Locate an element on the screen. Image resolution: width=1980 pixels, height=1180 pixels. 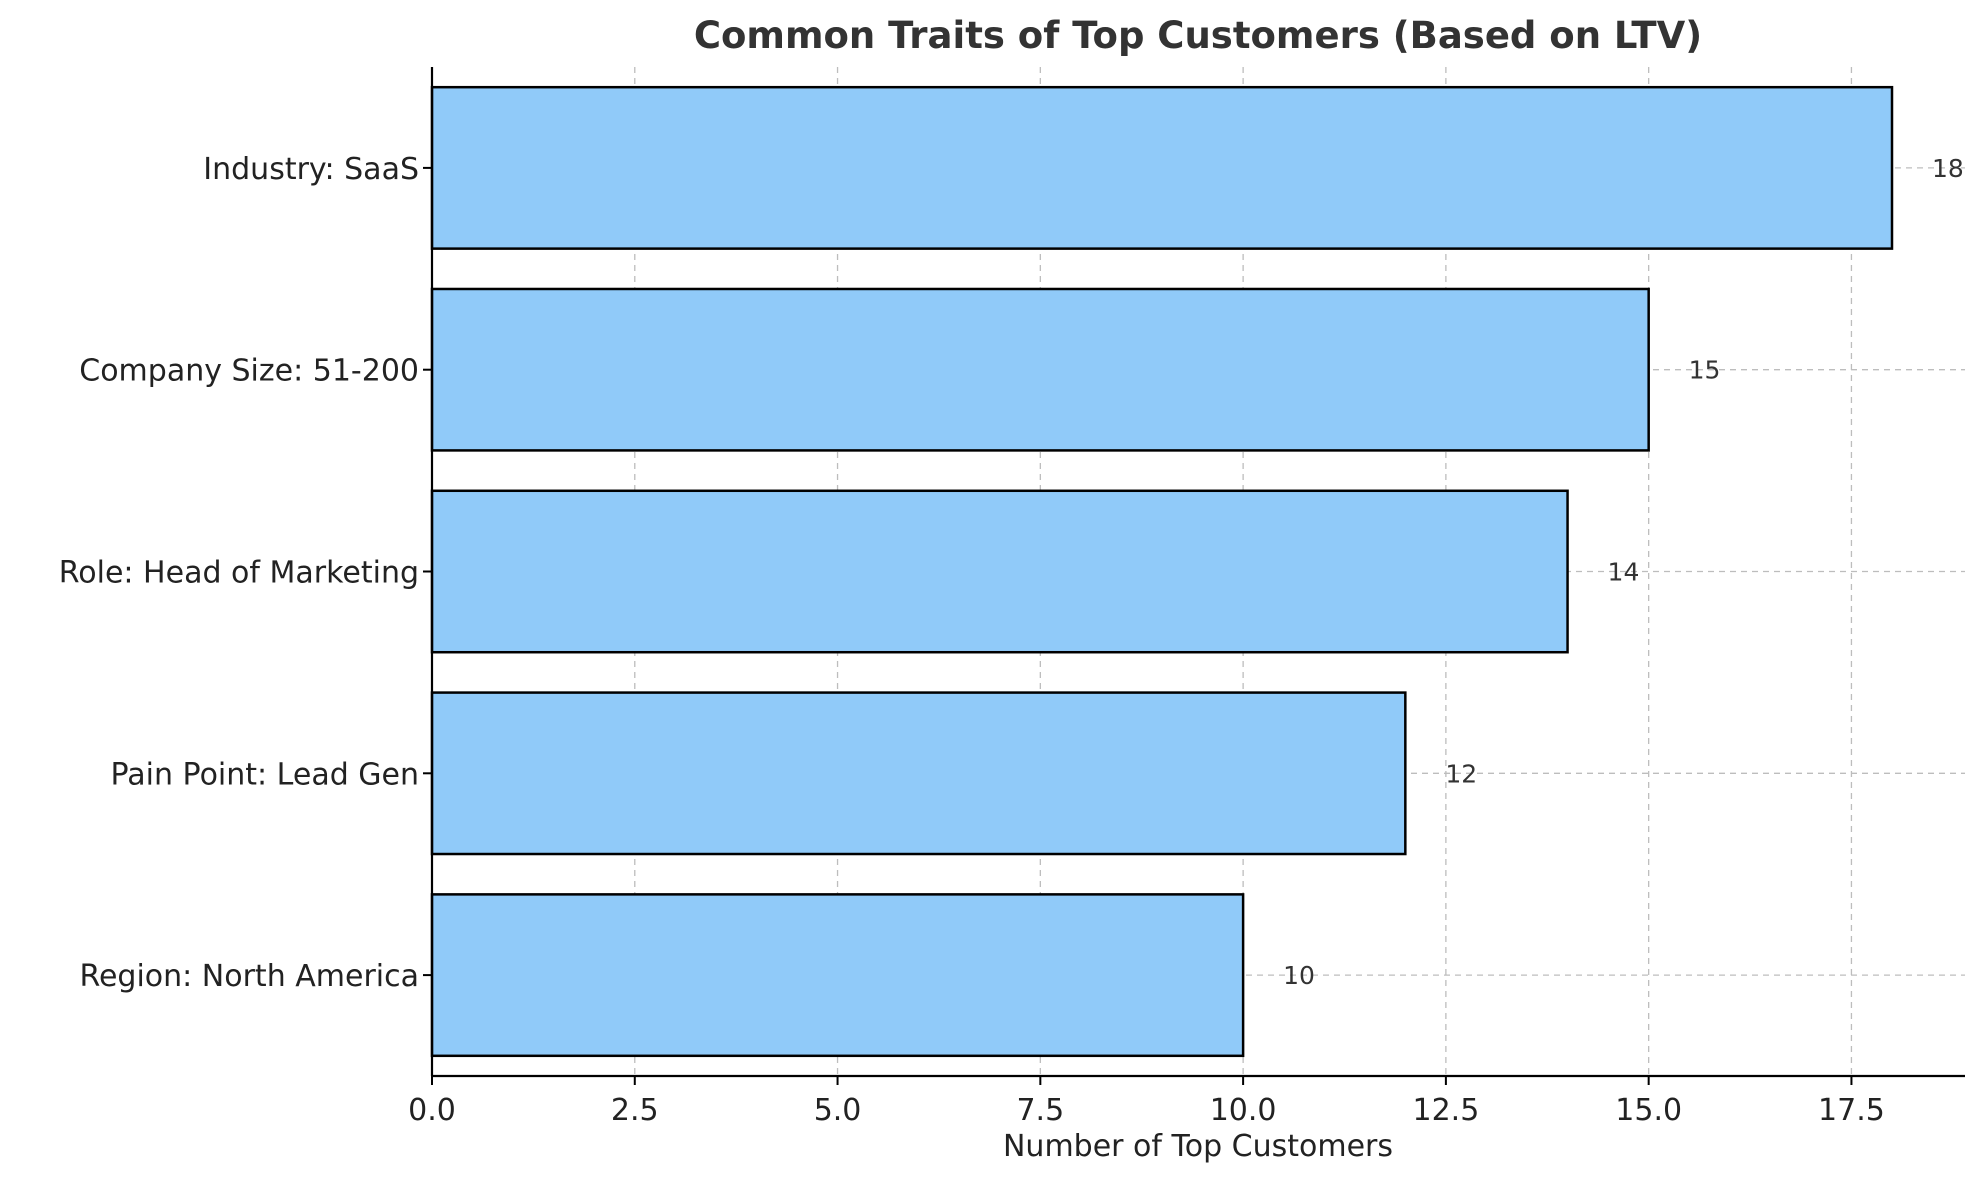
x-tick-label: 5.0 is located at coordinates (838, 1110).